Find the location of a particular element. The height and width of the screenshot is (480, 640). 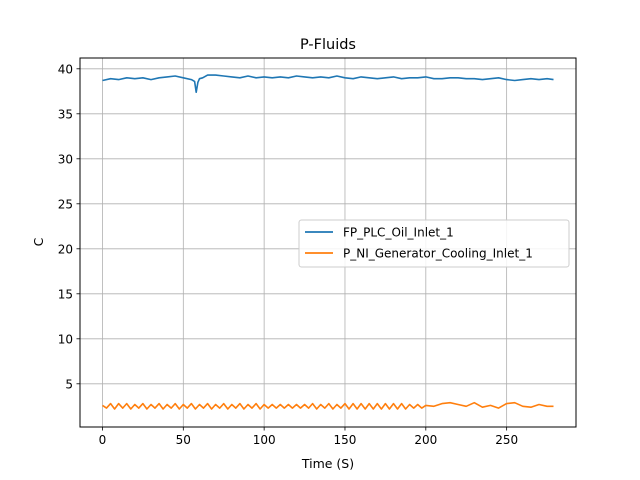

legend-label: P_NI_Generator_Cooling_Inlet_1 is located at coordinates (438, 254).